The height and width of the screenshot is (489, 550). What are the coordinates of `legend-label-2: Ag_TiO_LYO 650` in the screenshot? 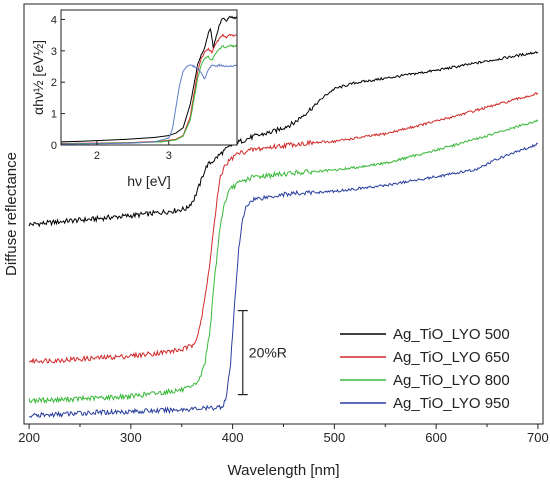 It's located at (451, 357).